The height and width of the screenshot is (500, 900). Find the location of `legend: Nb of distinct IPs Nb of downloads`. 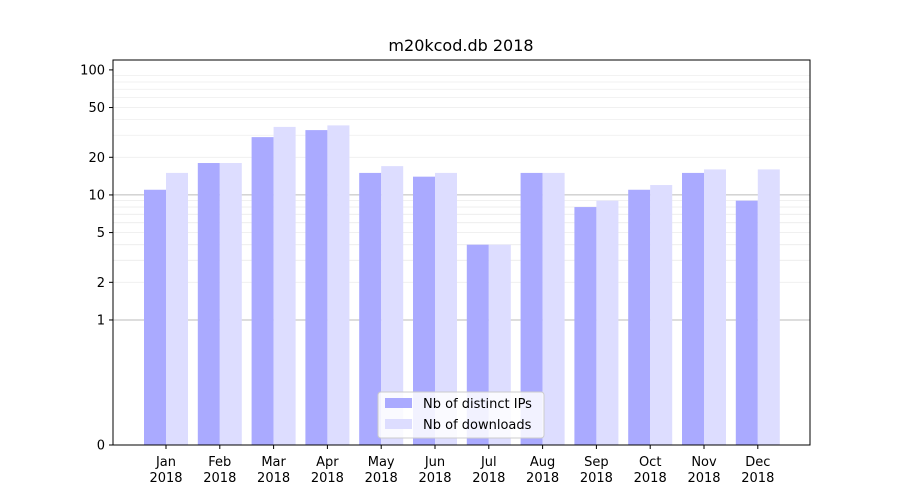

legend: Nb of distinct IPs Nb of downloads is located at coordinates (461, 415).